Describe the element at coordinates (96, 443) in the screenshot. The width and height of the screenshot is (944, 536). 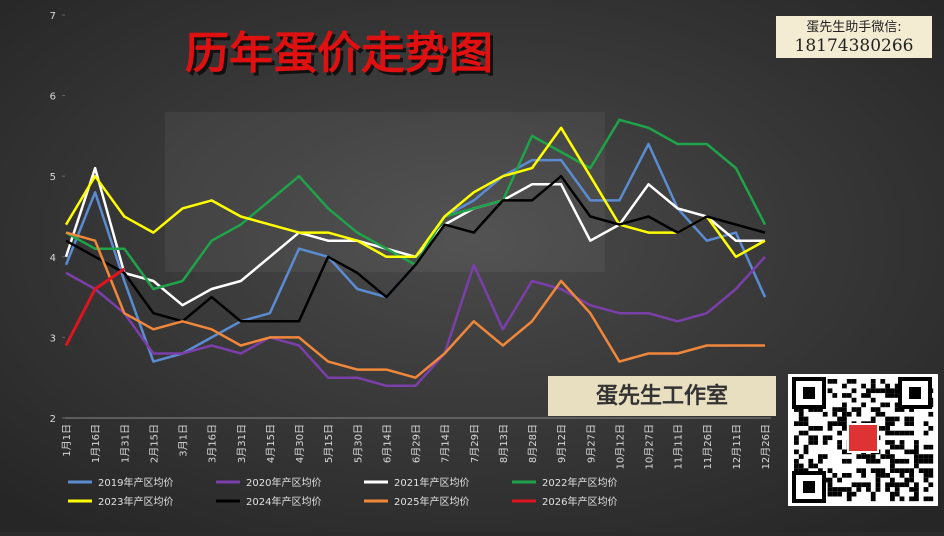
I see `x-tick-label: 1月16日` at that location.